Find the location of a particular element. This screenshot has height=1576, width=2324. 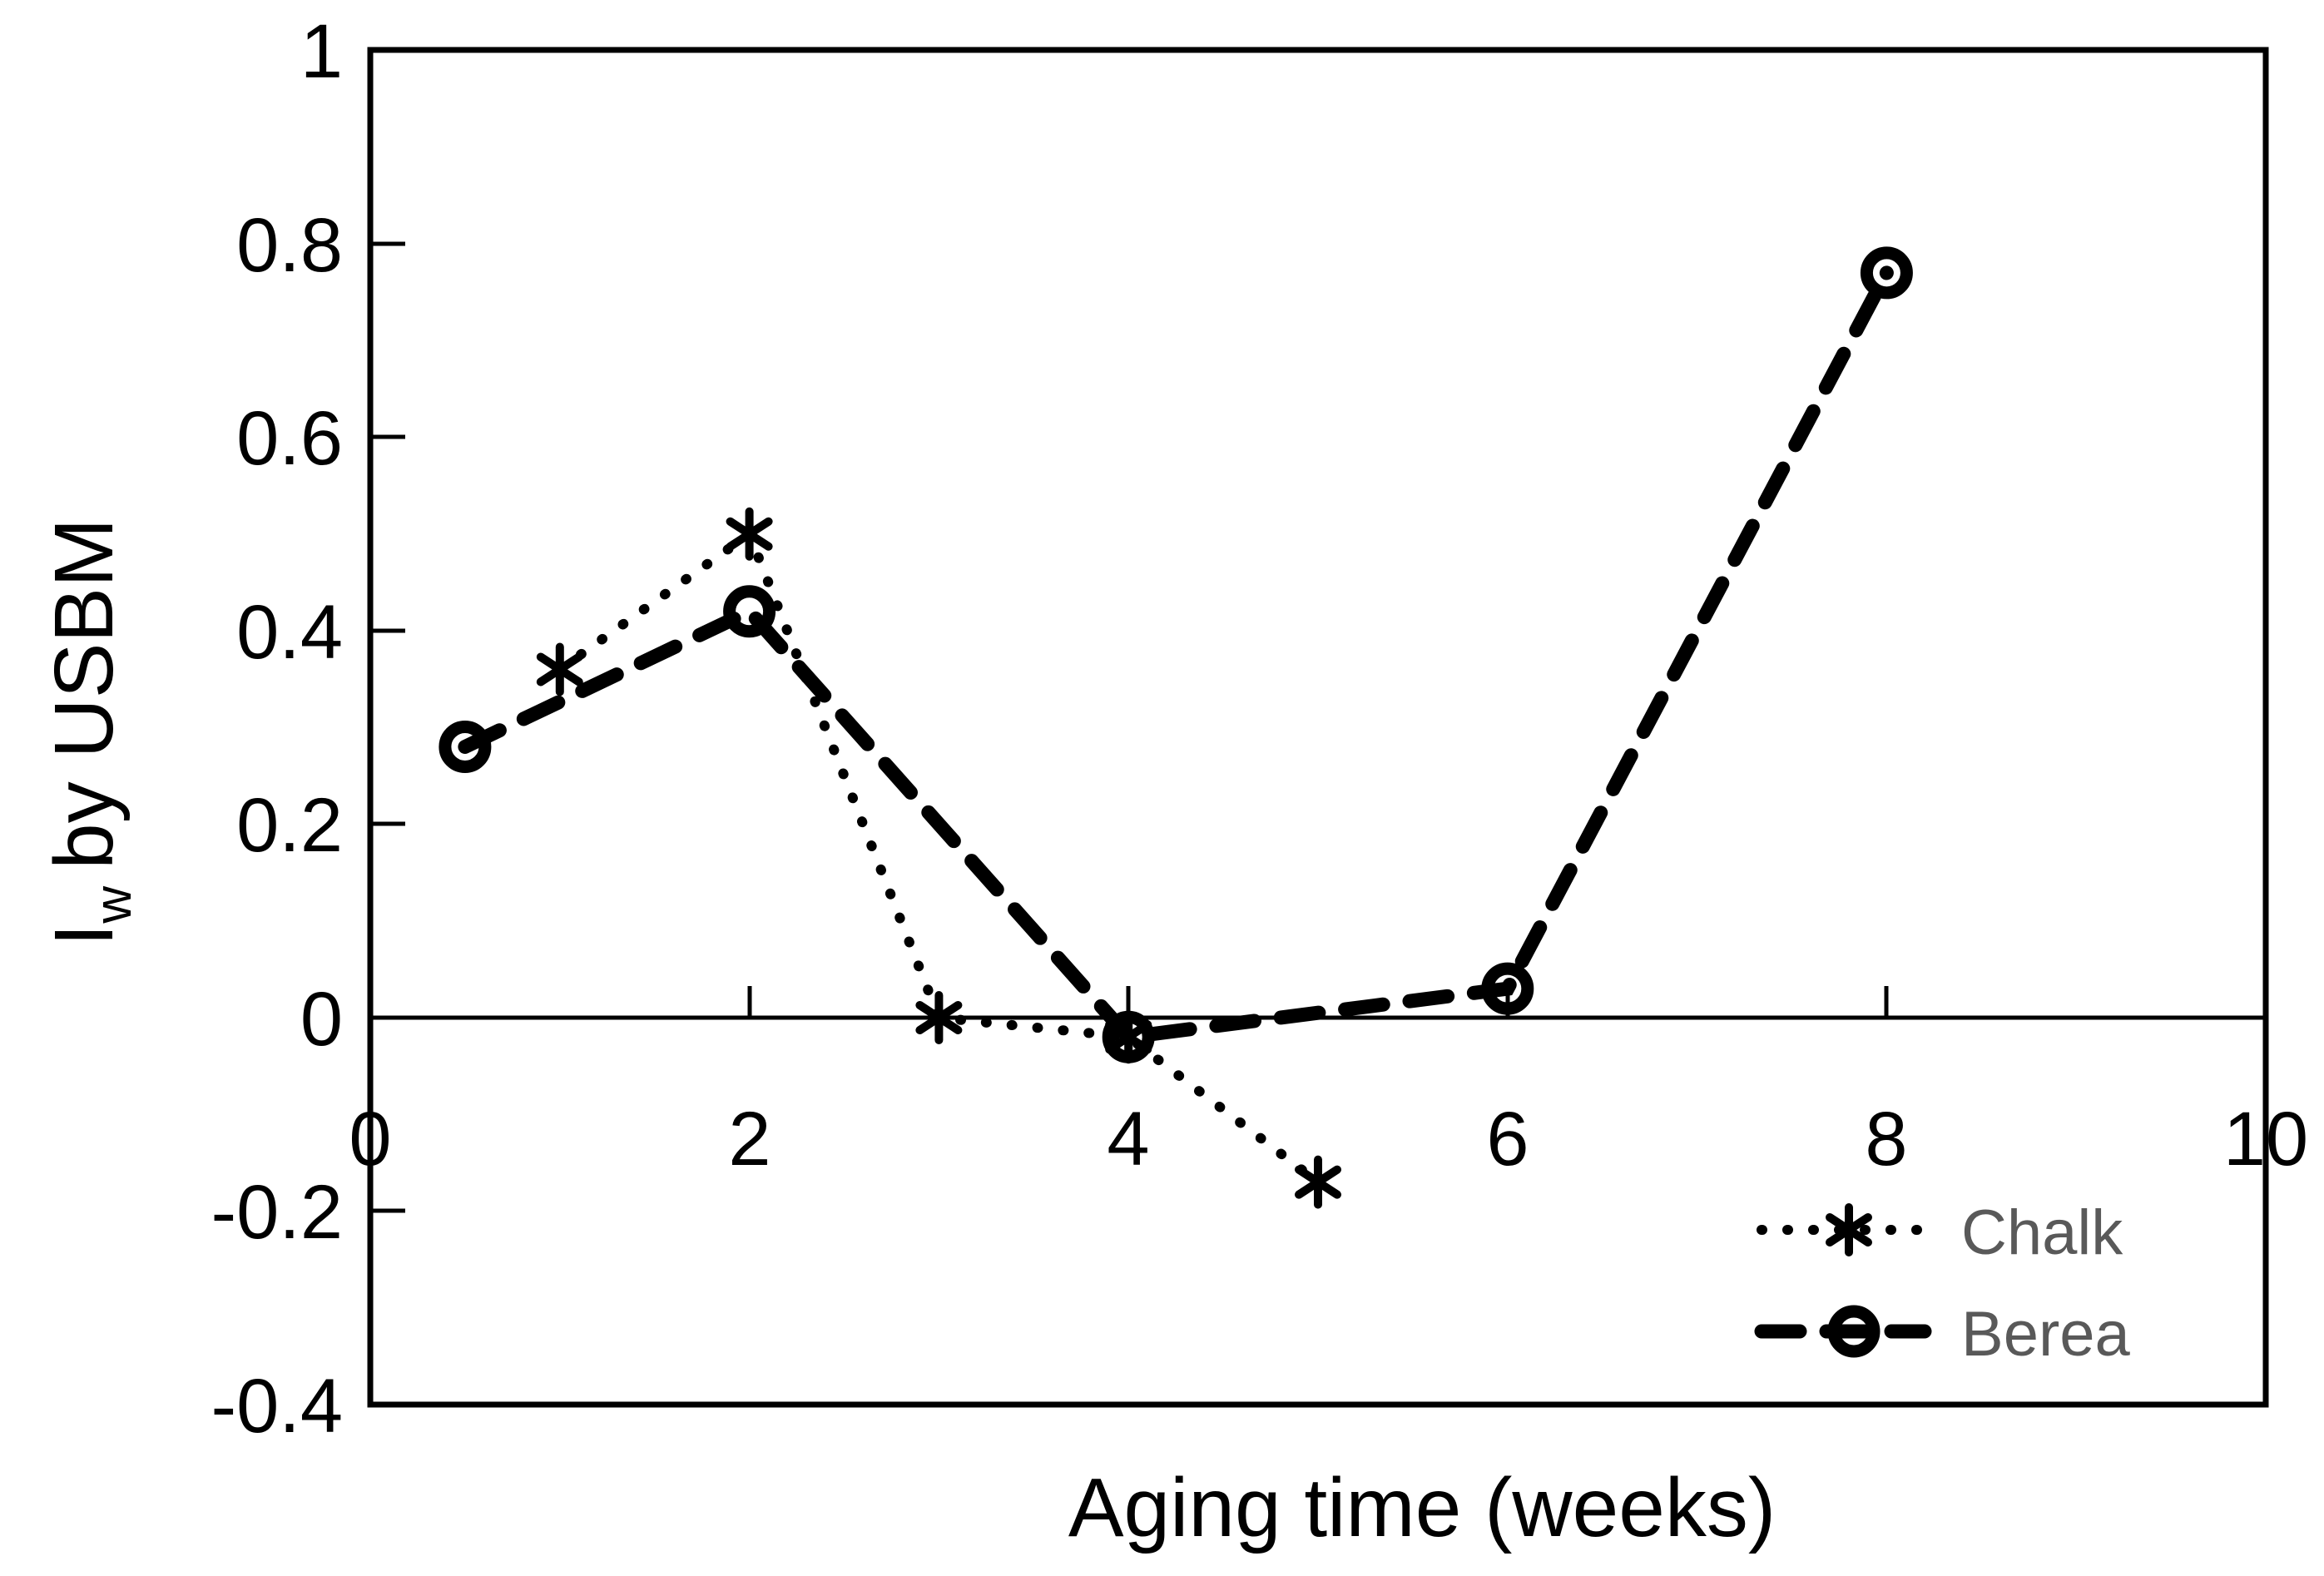

y-tick-label: 0.2 is located at coordinates (289, 825).